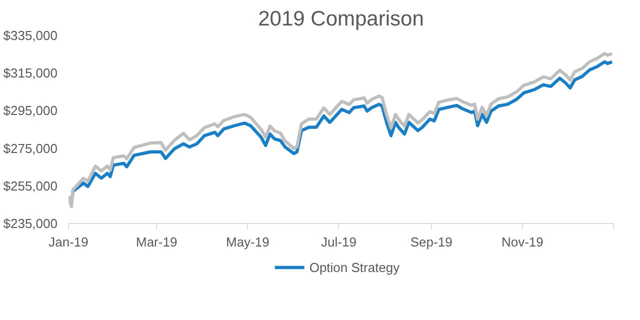  Describe the element at coordinates (30, 186) in the screenshot. I see `y-tick-label: $255,000` at that location.